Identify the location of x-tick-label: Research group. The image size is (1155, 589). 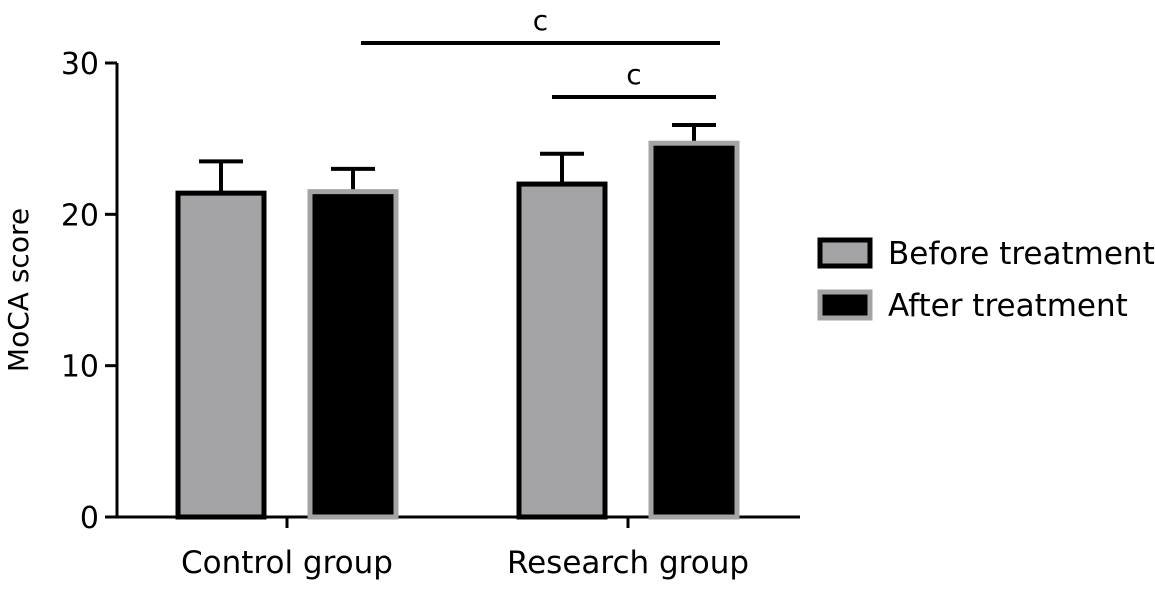
(628, 563).